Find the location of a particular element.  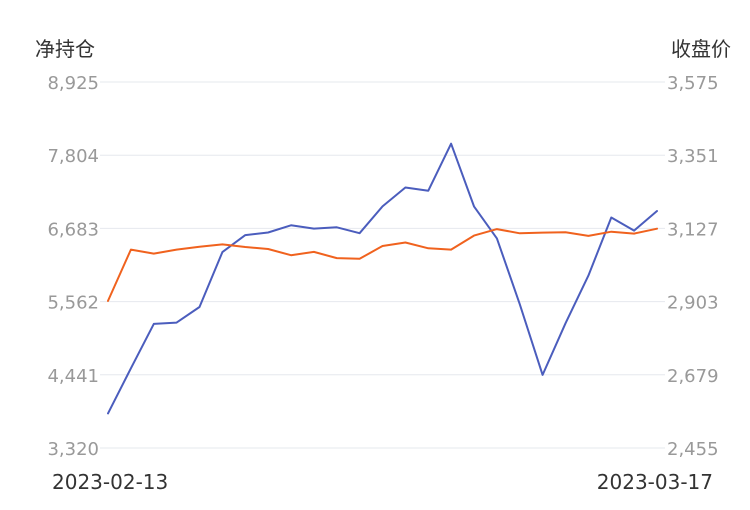

right-axis-ticks: 3,575 3,351 3,127 2,903 2,679 2,455 is located at coordinates (693, 266).